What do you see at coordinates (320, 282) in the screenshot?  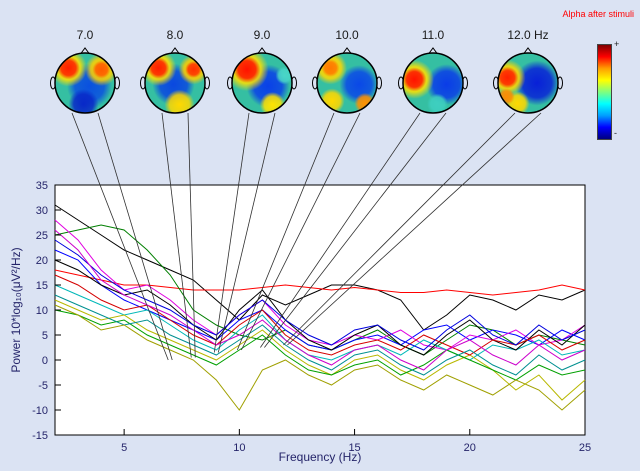 I see `spectrum-series-ch2` at bounding box center [320, 282].